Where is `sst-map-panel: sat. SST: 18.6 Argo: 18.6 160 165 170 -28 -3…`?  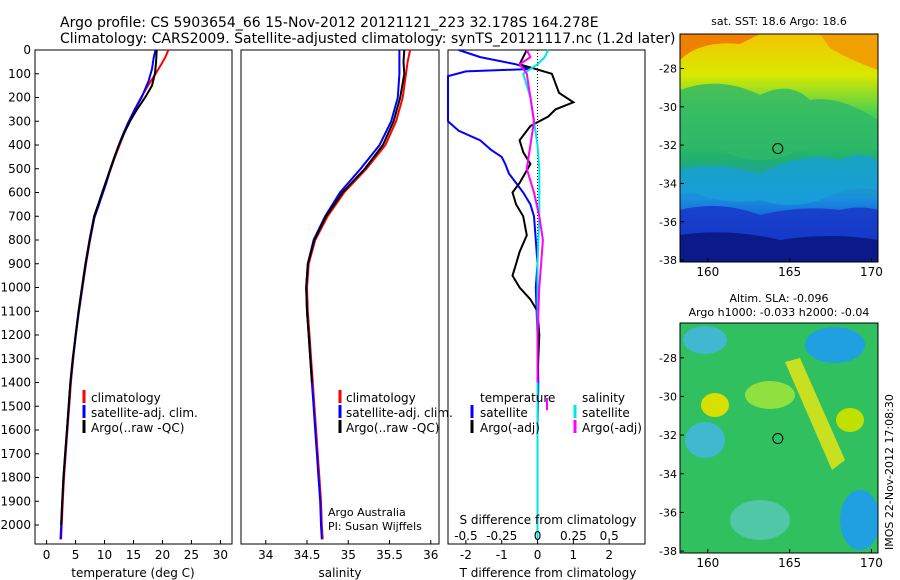 sst-map-panel: sat. SST: 18.6 Argo: 18.6 160 165 170 -28 -3… is located at coordinates (771, 147).